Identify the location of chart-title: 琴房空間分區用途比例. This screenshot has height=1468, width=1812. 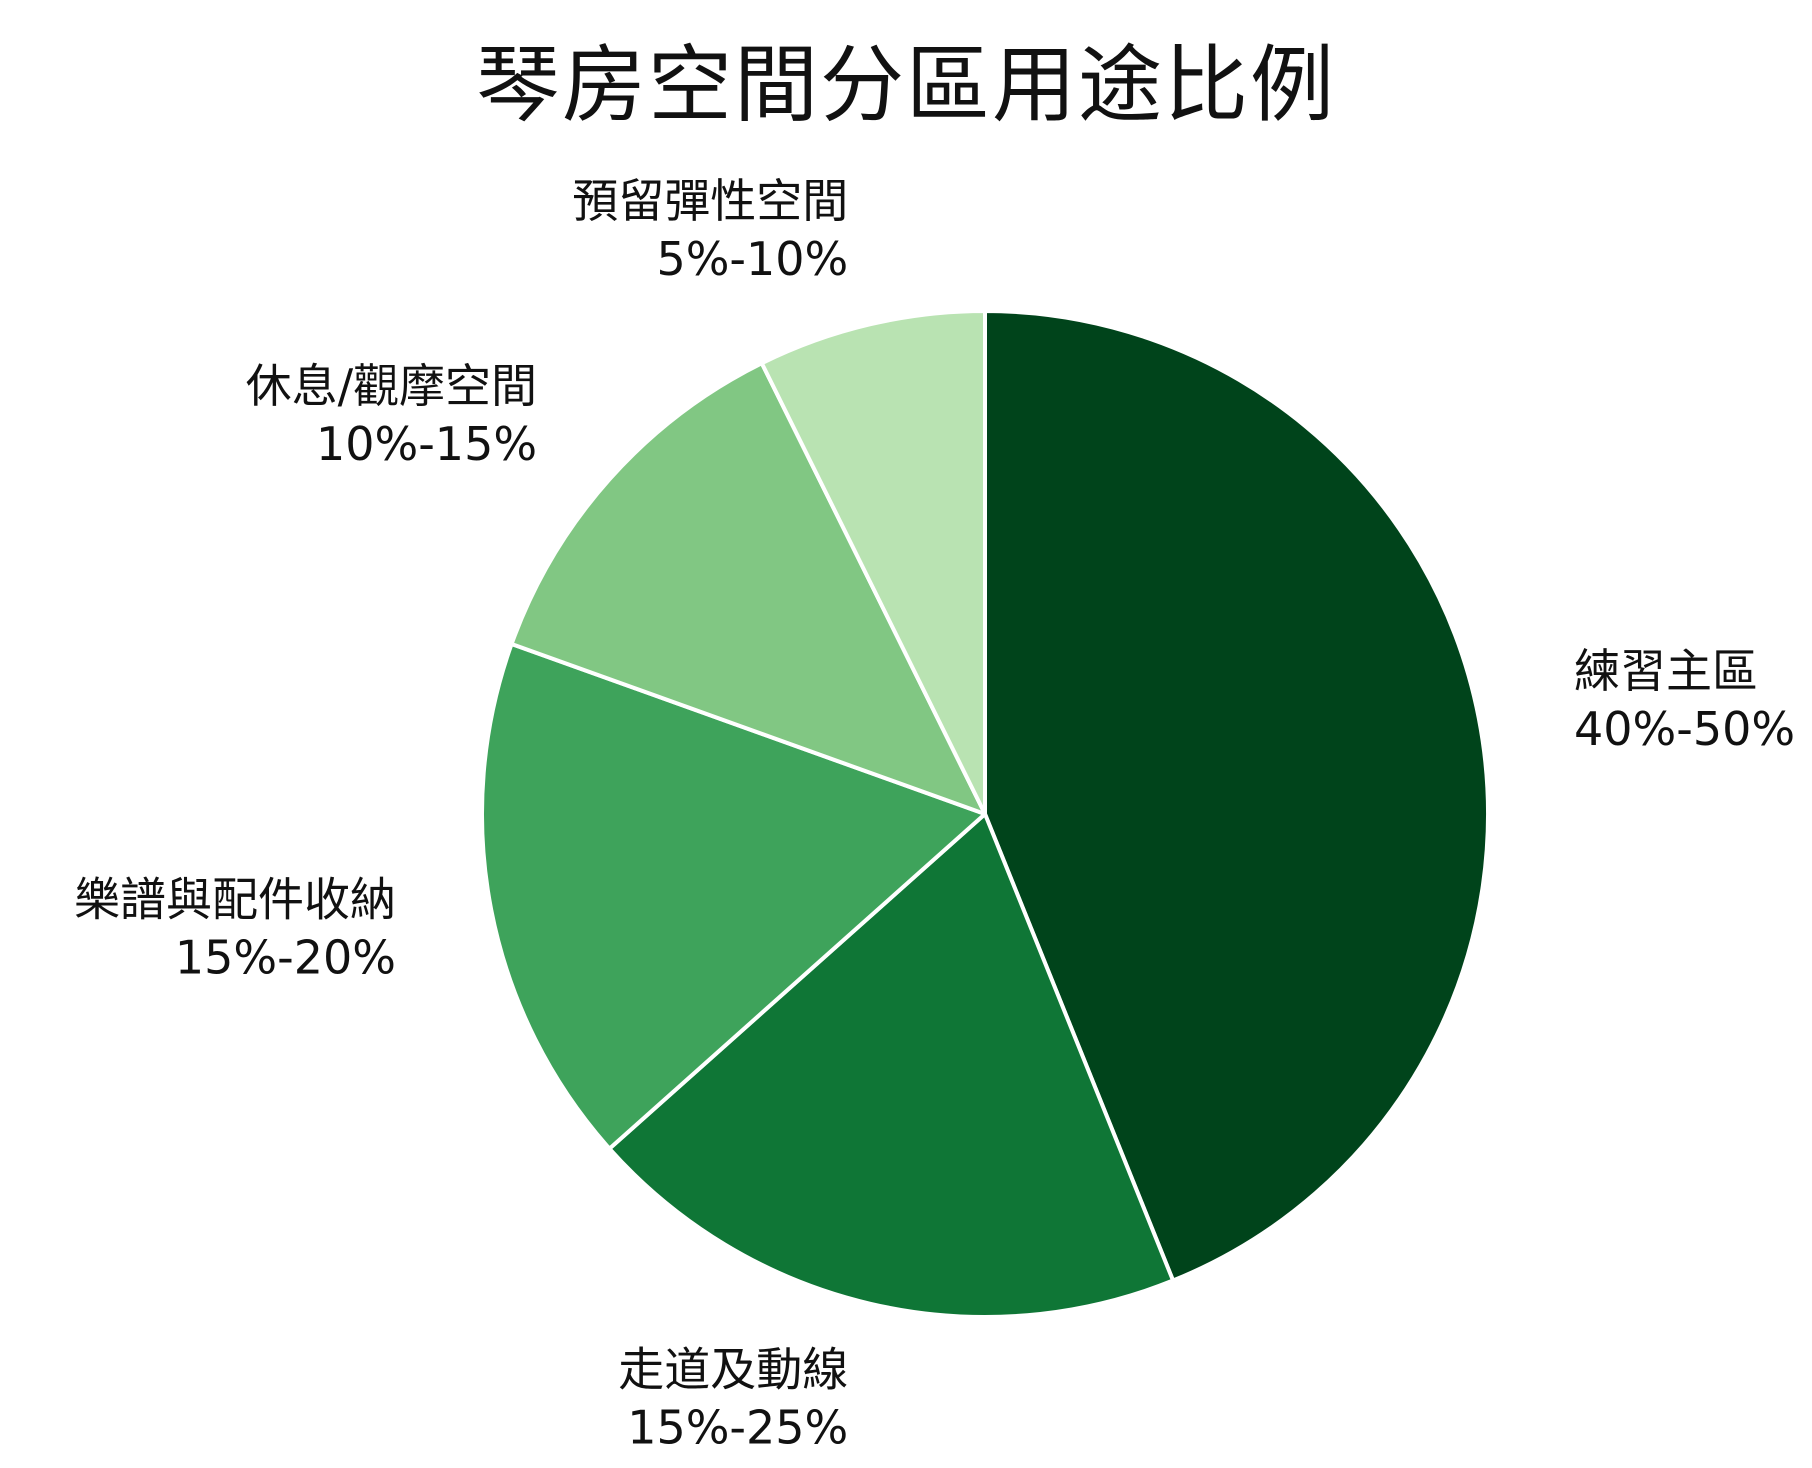
(905, 85).